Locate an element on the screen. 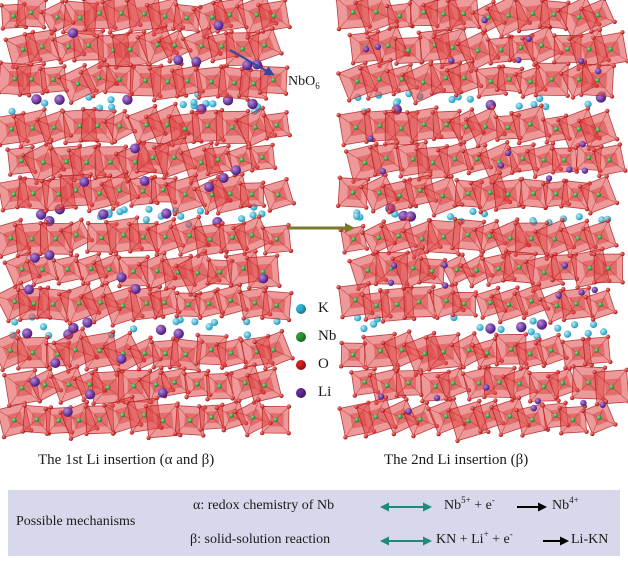 The height and width of the screenshot is (562, 628). beta-reactants: KN + Li+ + e- is located at coordinates (474, 538).